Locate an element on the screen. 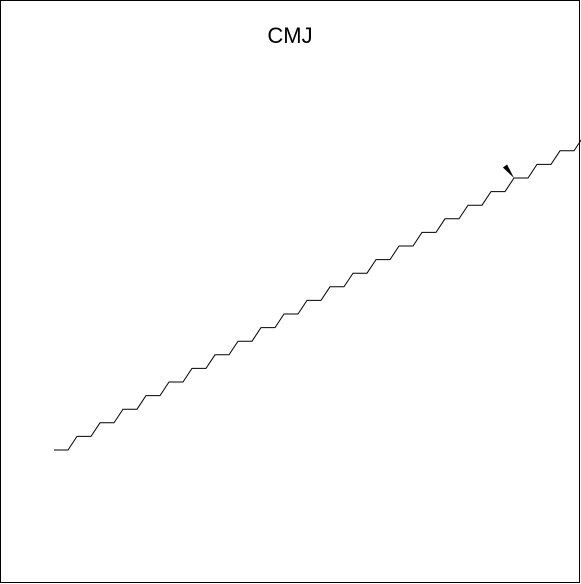 The image size is (581, 584). figure-title: CMJ is located at coordinates (290, 35).